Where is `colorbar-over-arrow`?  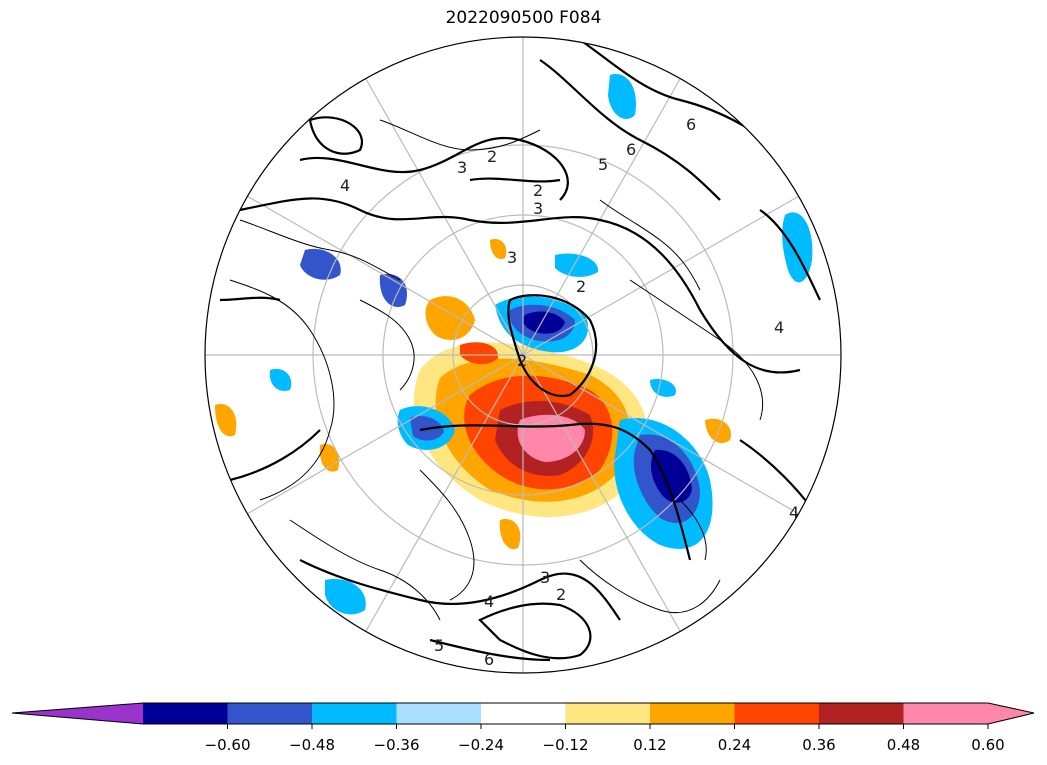 colorbar-over-arrow is located at coordinates (1011, 713).